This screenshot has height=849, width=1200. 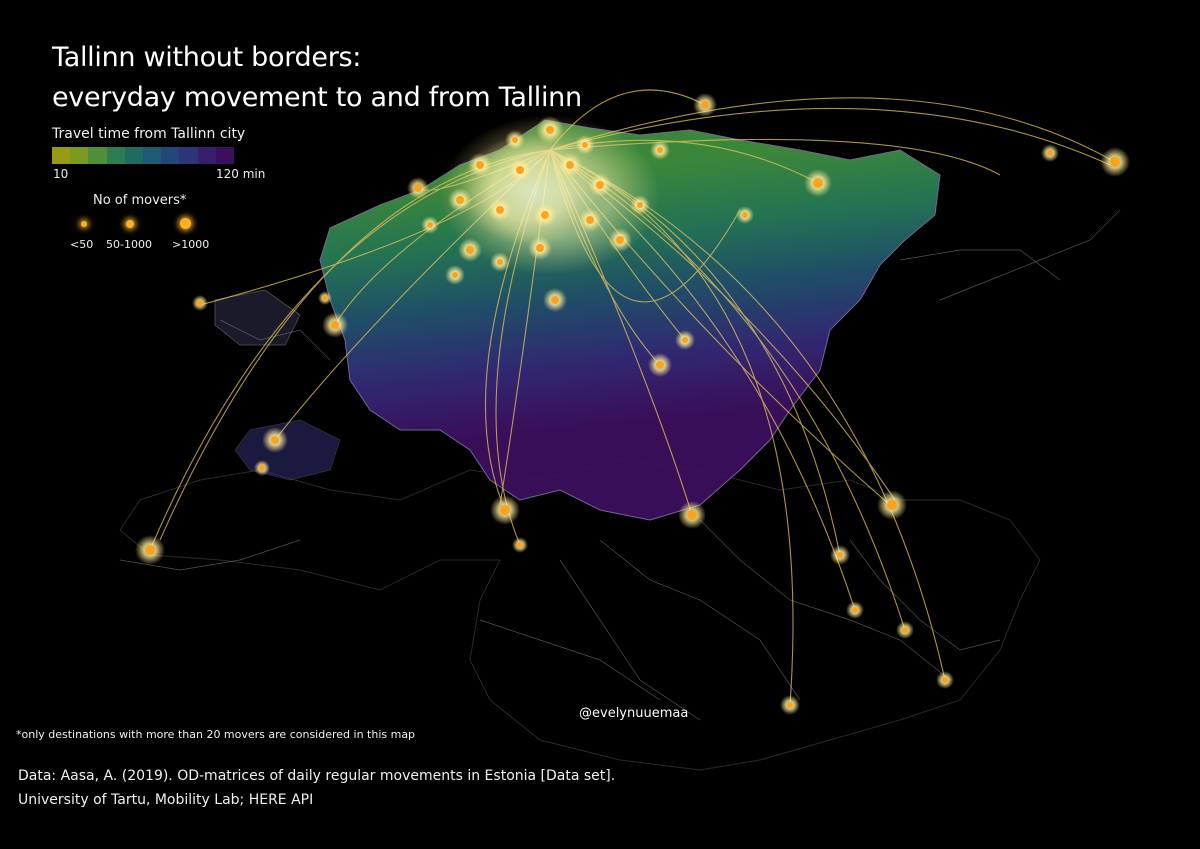 I want to click on movers-legend-title: No of movers*, so click(x=140, y=200).